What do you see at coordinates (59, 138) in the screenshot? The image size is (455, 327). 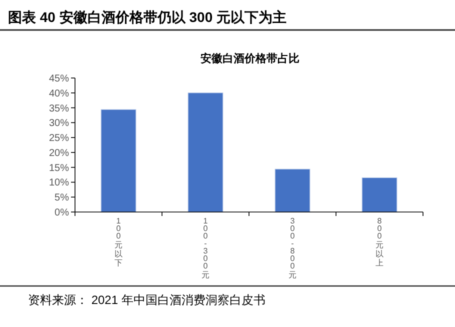 I see `y-tick-label: 25%` at bounding box center [59, 138].